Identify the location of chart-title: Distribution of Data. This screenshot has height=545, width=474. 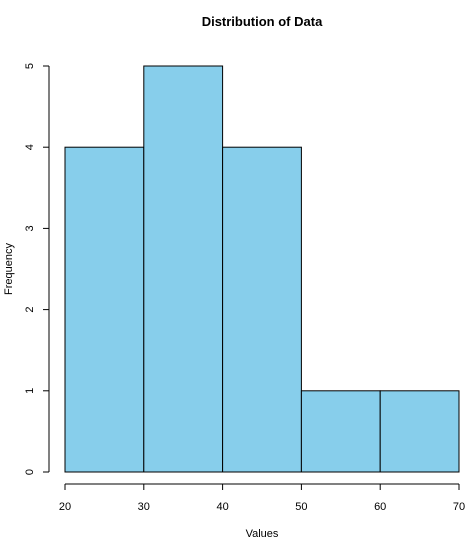
(262, 21).